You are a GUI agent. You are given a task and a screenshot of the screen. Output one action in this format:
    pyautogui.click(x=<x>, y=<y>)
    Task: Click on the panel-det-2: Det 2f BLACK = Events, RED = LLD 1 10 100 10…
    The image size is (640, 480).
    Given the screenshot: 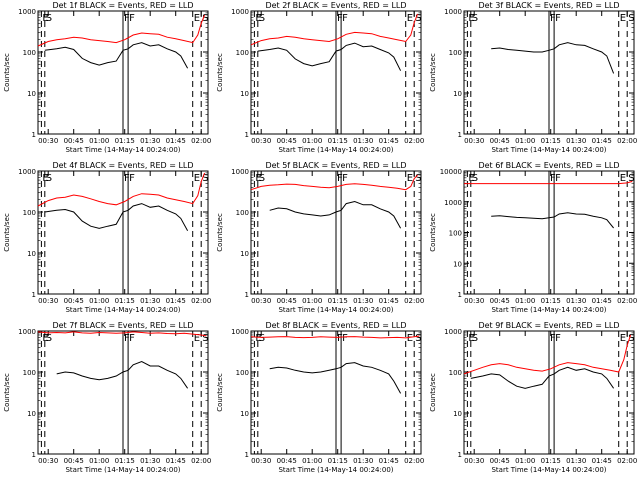 What is the action you would take?
    pyautogui.click(x=320, y=77)
    